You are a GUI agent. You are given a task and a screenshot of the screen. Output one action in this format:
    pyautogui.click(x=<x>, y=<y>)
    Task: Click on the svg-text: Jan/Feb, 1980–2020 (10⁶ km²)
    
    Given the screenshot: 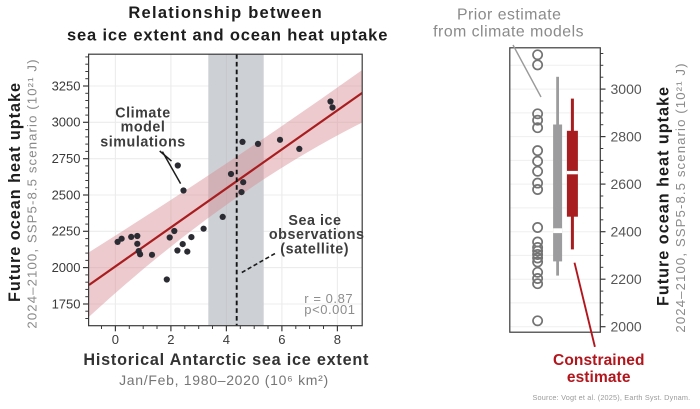 What is the action you would take?
    pyautogui.click(x=224, y=380)
    